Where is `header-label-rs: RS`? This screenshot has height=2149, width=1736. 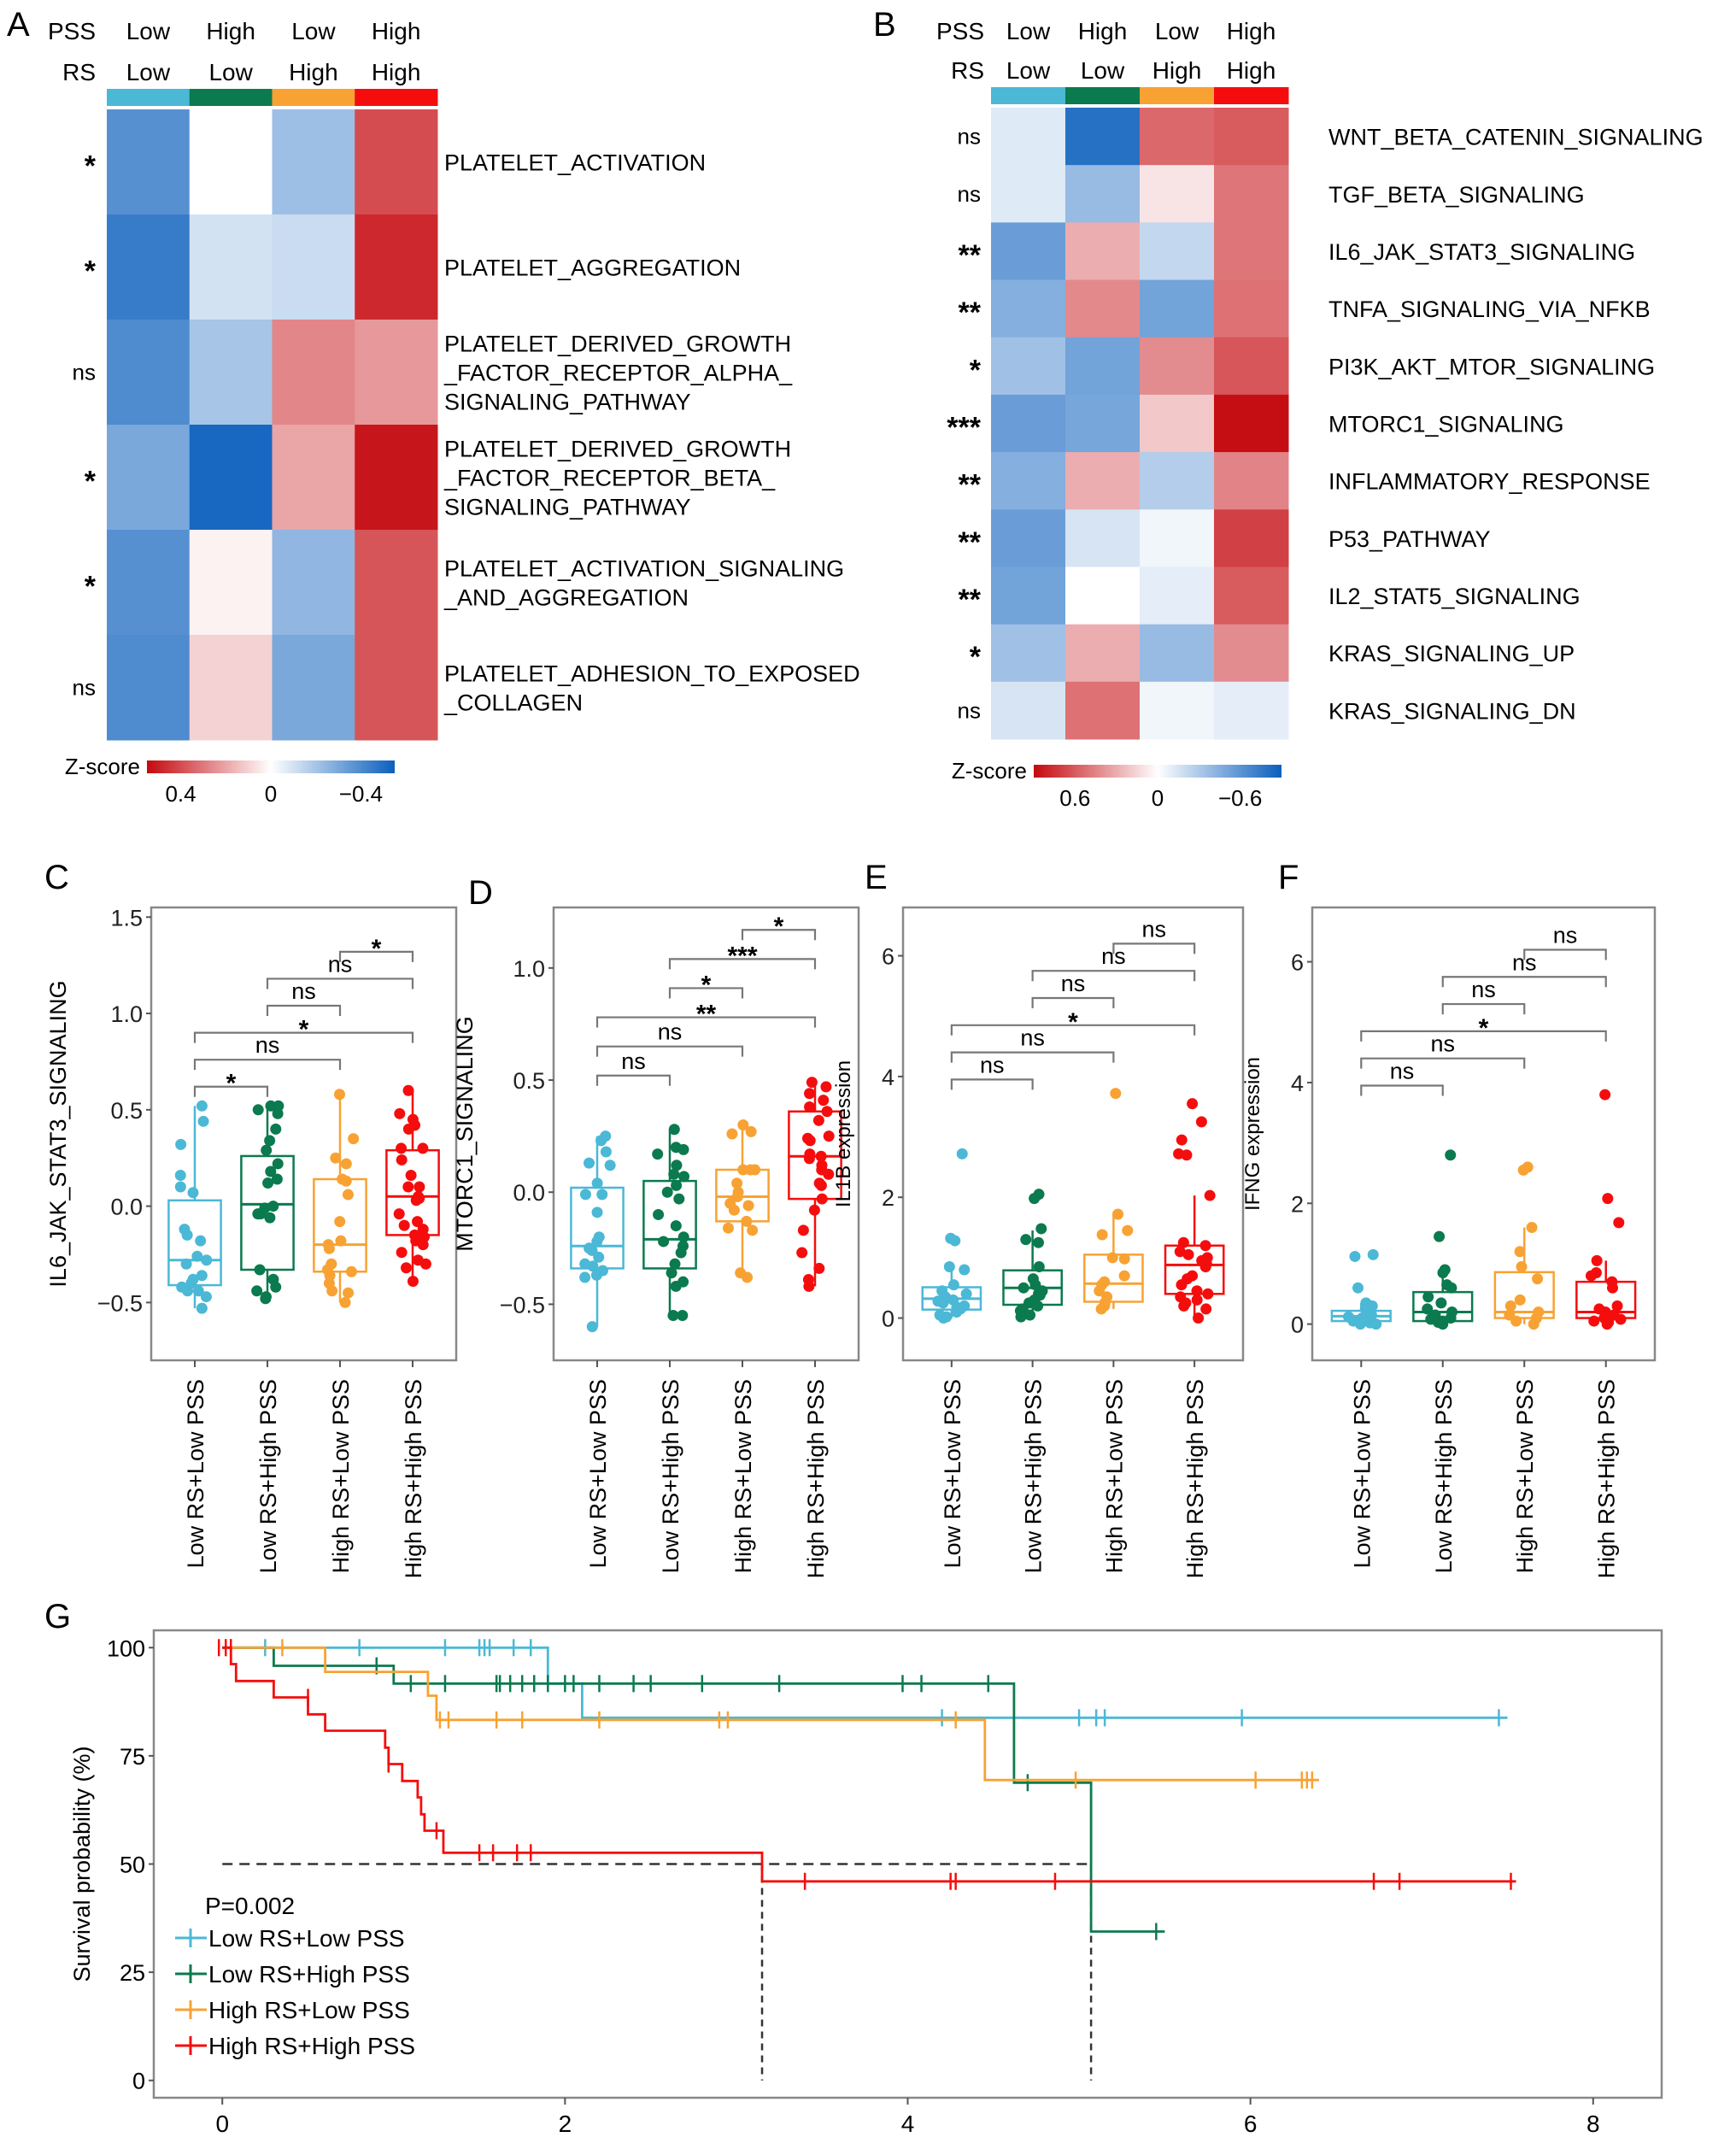
header-label-rs: RS is located at coordinates (79, 72).